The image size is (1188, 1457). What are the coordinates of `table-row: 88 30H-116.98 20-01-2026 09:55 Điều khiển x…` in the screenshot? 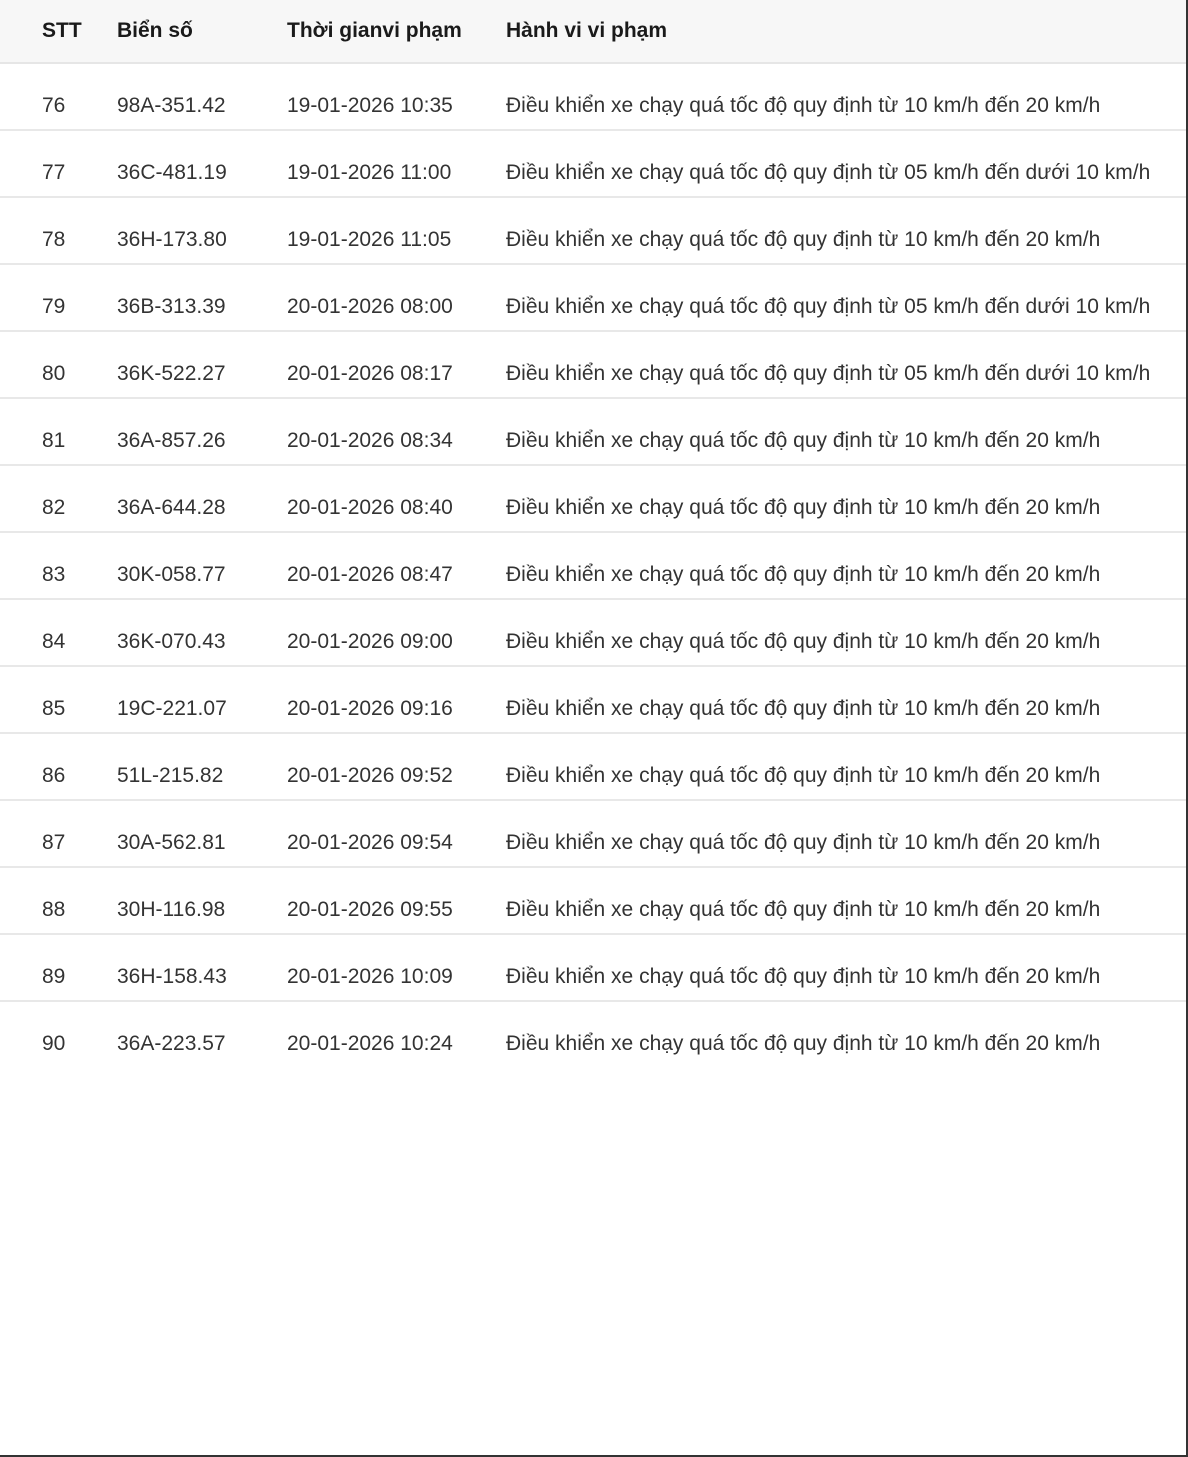 It's located at (593, 901).